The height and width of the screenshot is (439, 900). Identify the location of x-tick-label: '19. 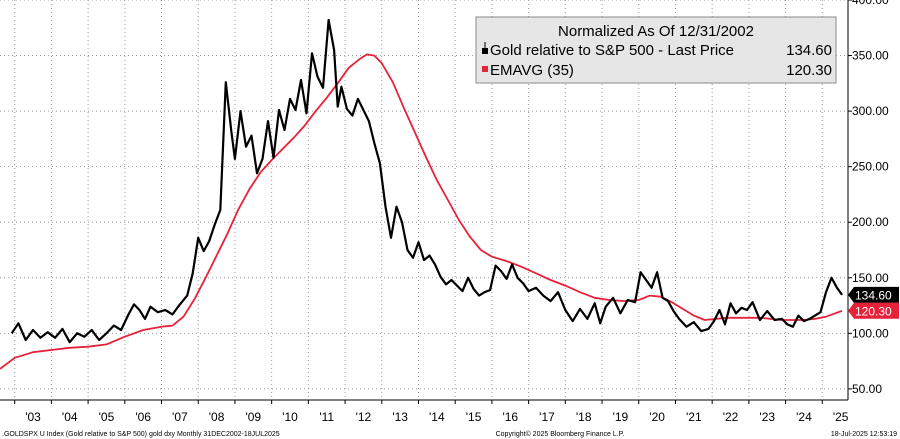
(621, 417).